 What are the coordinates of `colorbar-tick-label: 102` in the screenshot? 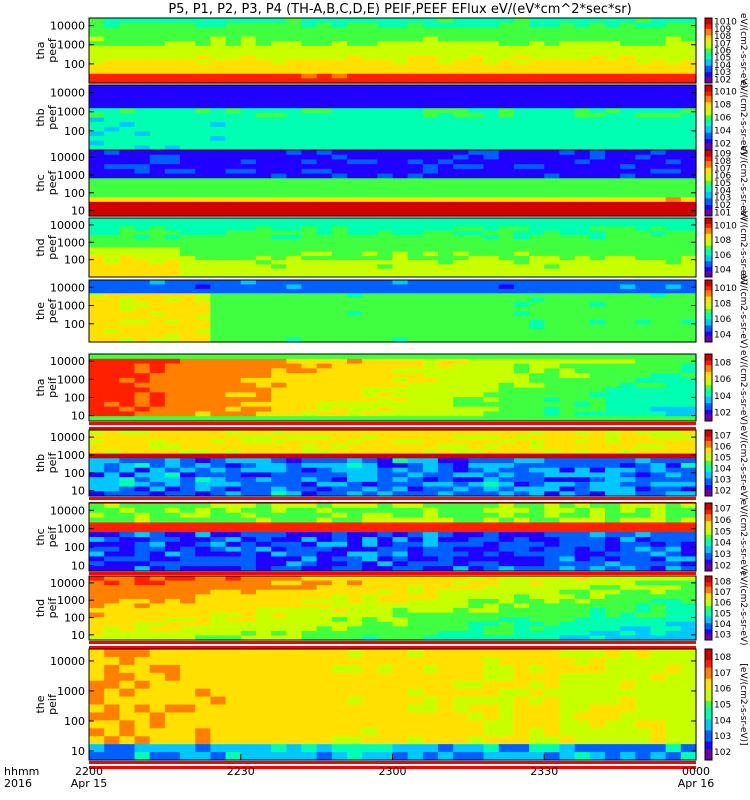 It's located at (722, 492).